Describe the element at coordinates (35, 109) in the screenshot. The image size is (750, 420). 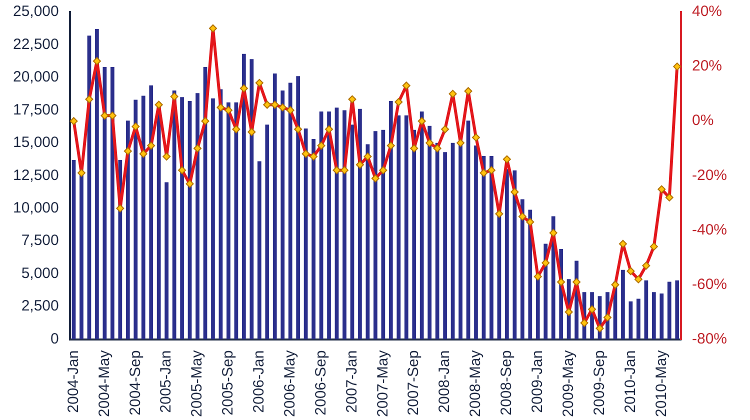
I see `y-tick-label: 17,500` at that location.